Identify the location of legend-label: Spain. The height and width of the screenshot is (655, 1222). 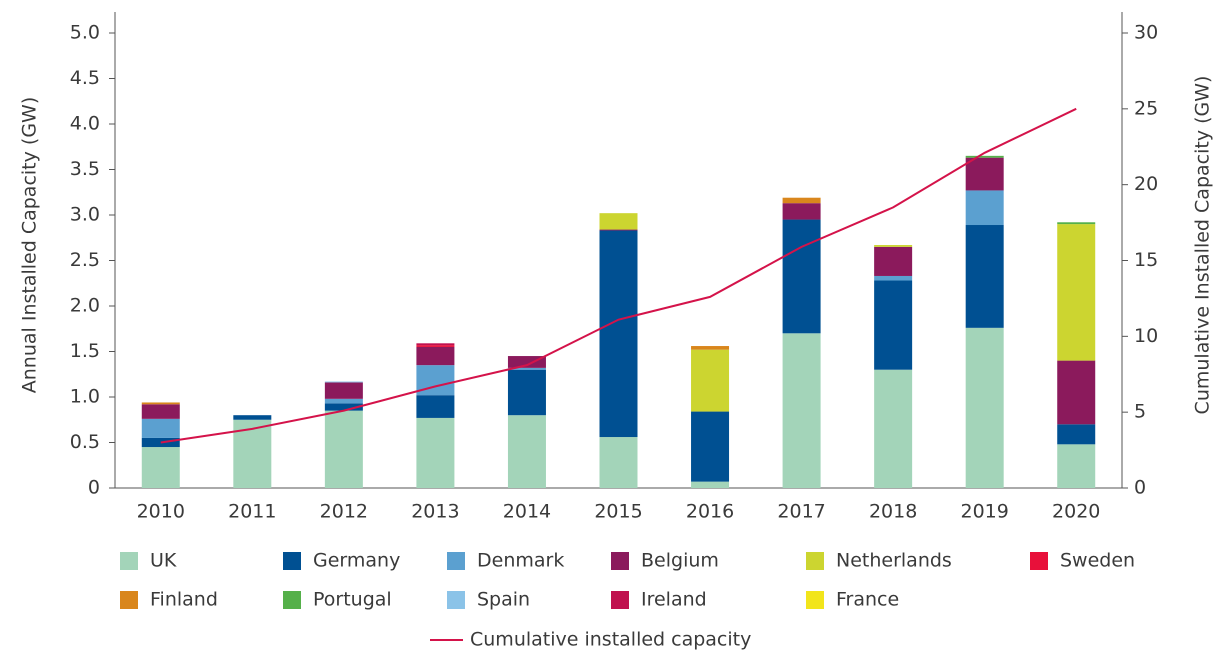
(503, 600).